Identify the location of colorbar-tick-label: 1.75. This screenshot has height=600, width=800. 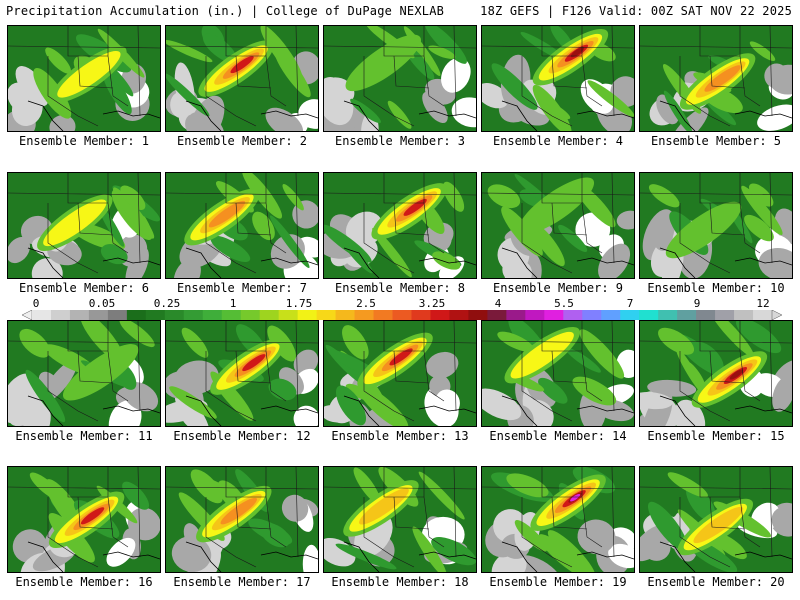
(299, 303).